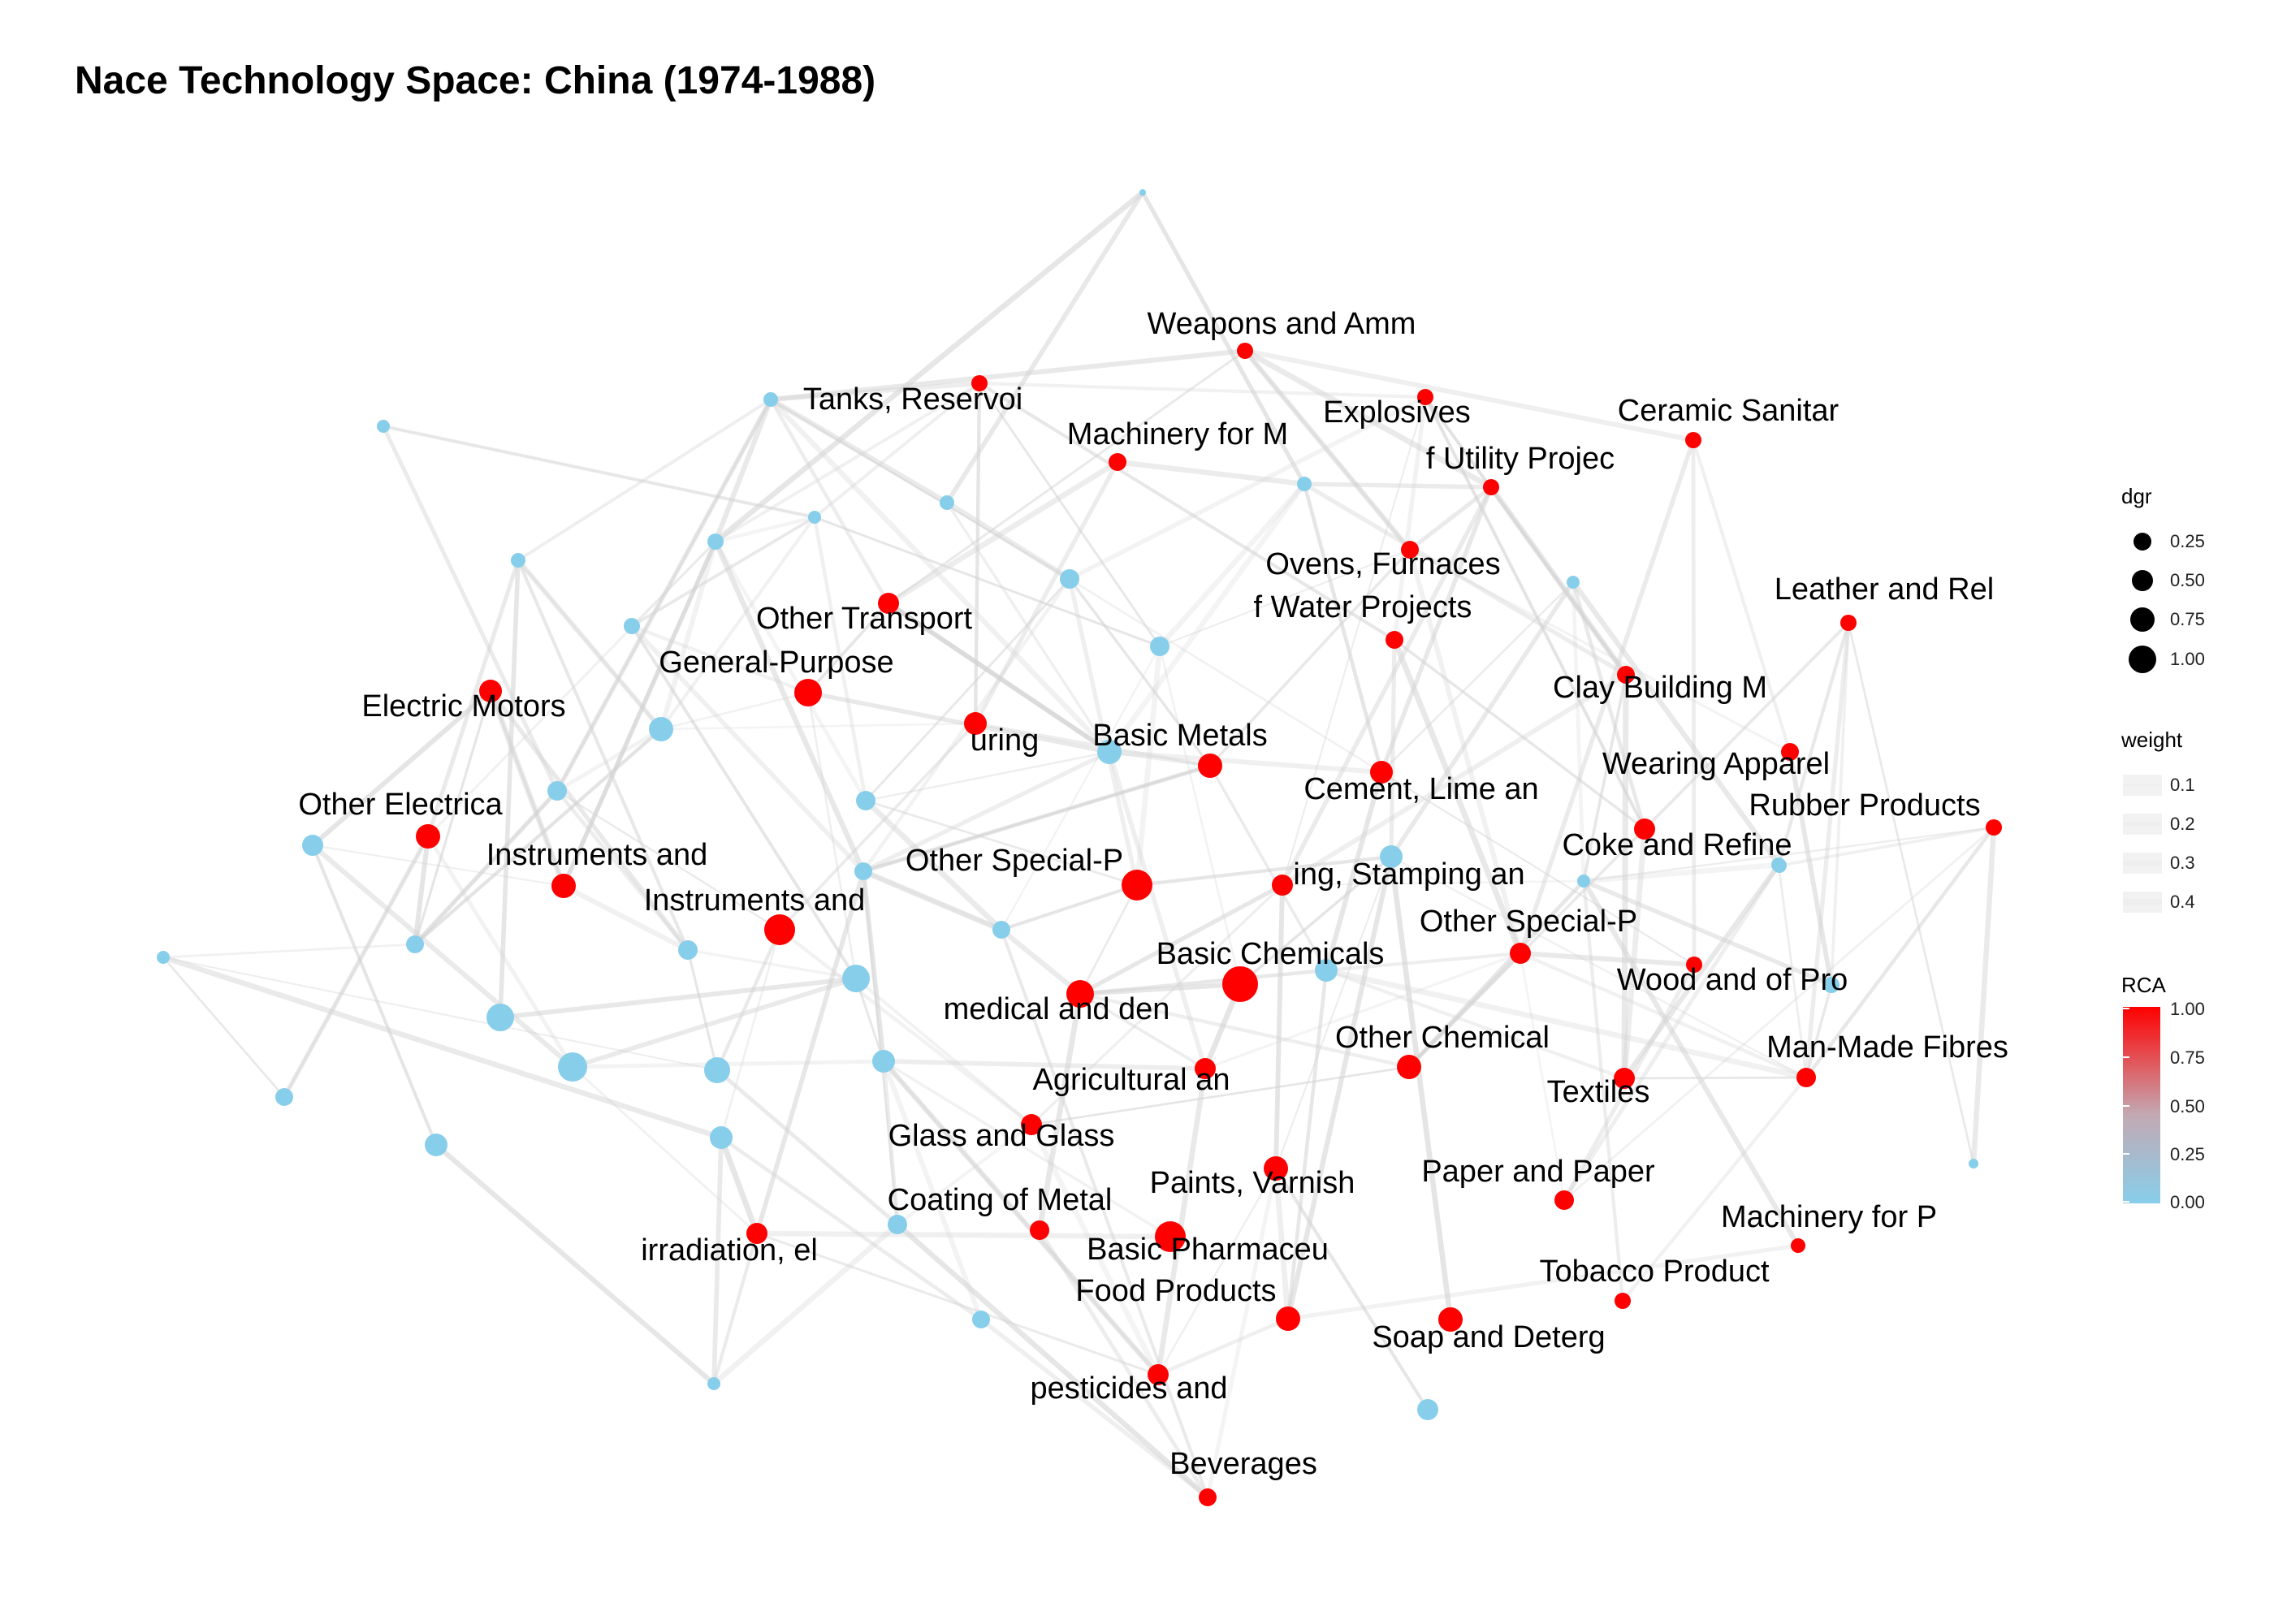 This screenshot has width=2274, height=1624. What do you see at coordinates (1179, 736) in the screenshot?
I see `node-label: Basic Metals` at bounding box center [1179, 736].